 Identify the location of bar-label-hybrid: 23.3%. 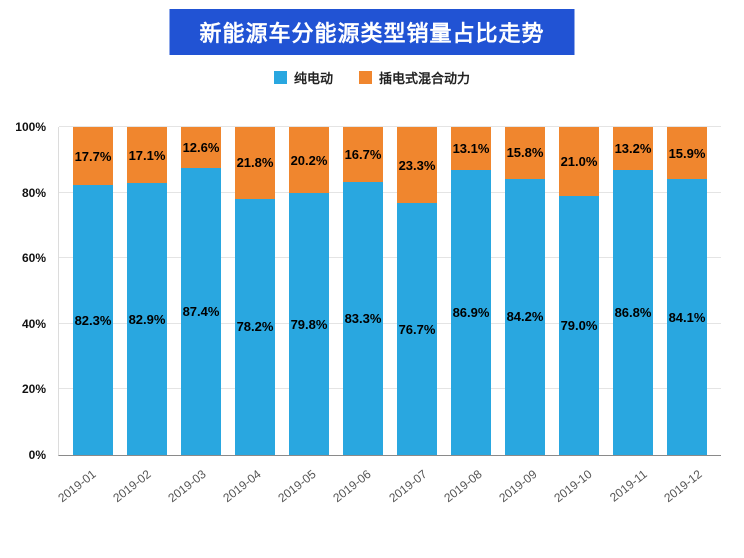
(417, 165).